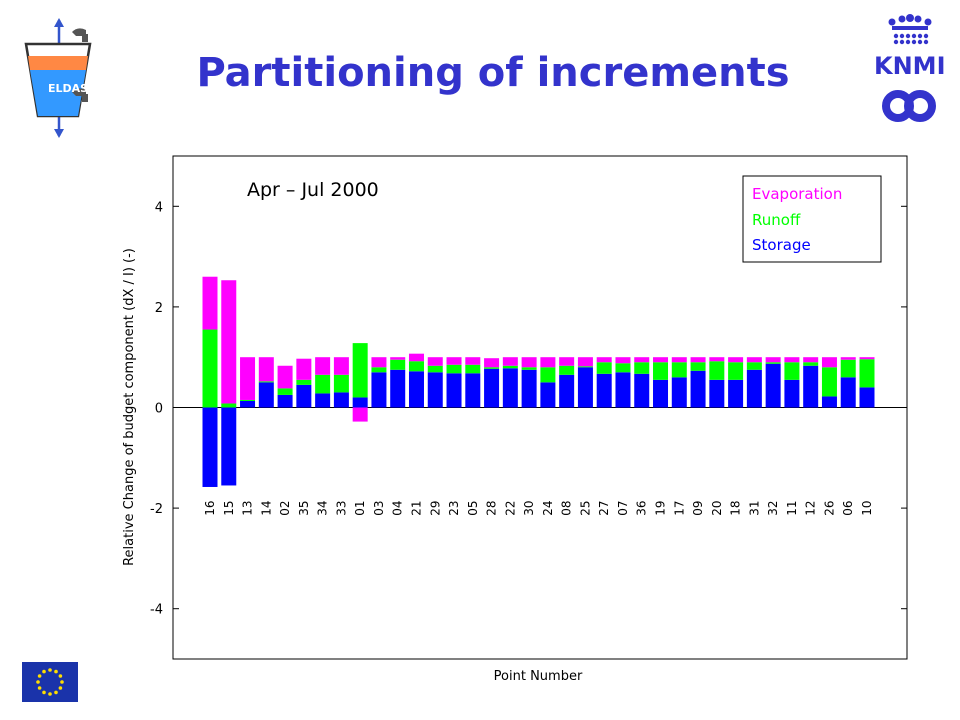  Describe the element at coordinates (266, 508) in the screenshot. I see `x-tick-label-14: 14` at that location.